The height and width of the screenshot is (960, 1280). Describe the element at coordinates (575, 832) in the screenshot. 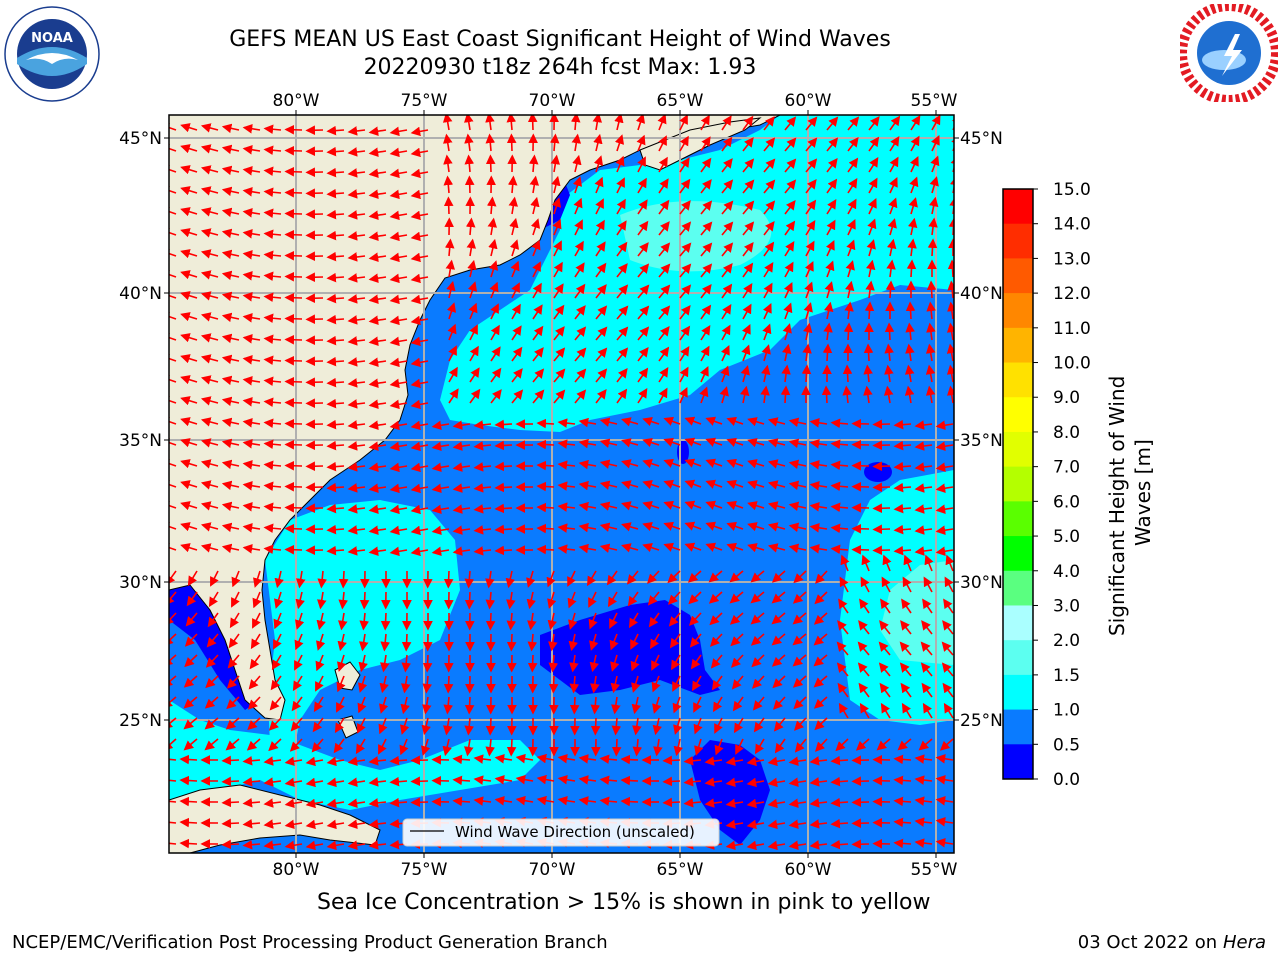

I see `legend-label: Wind Wave Direction (unscaled)` at that location.